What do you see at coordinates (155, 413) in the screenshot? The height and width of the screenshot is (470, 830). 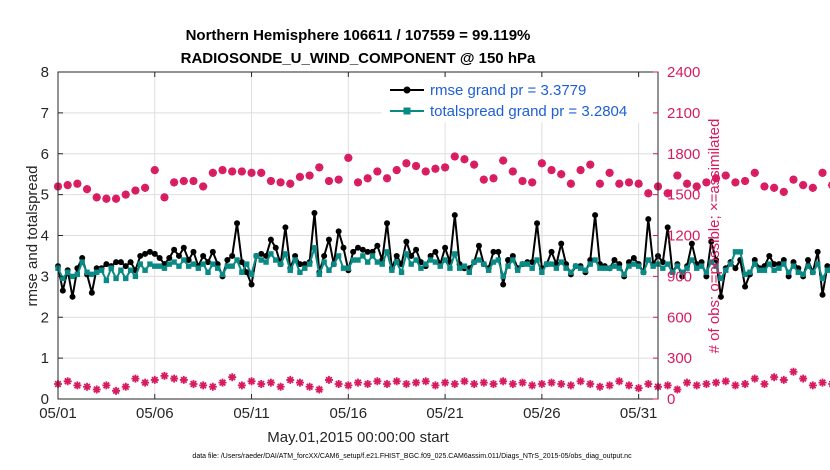 I see `x-tick-label: 05/06` at bounding box center [155, 413].